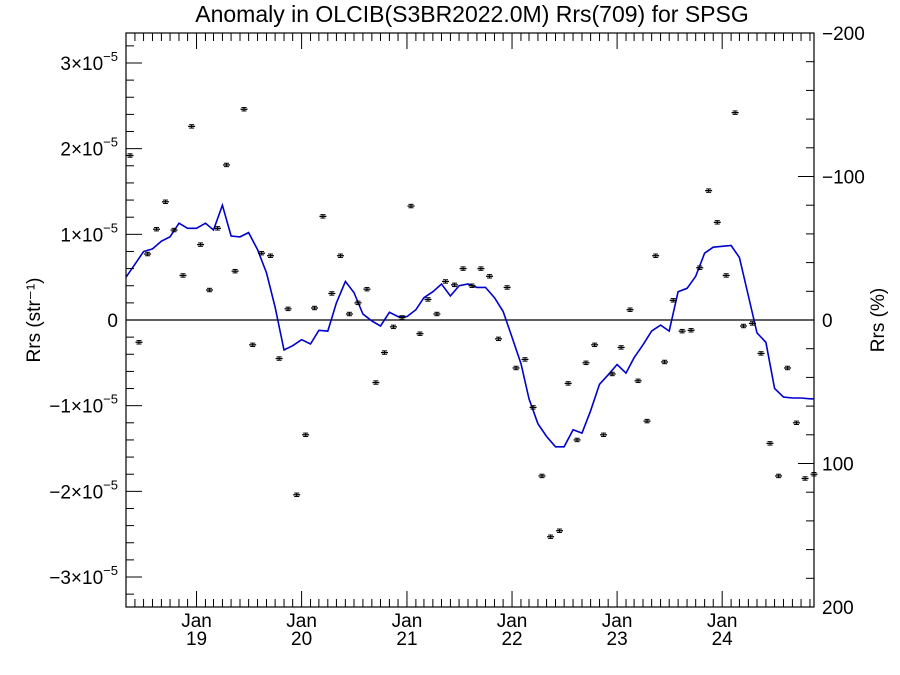  What do you see at coordinates (843, 34) in the screenshot?
I see `y2-tick-label: −200` at bounding box center [843, 34].